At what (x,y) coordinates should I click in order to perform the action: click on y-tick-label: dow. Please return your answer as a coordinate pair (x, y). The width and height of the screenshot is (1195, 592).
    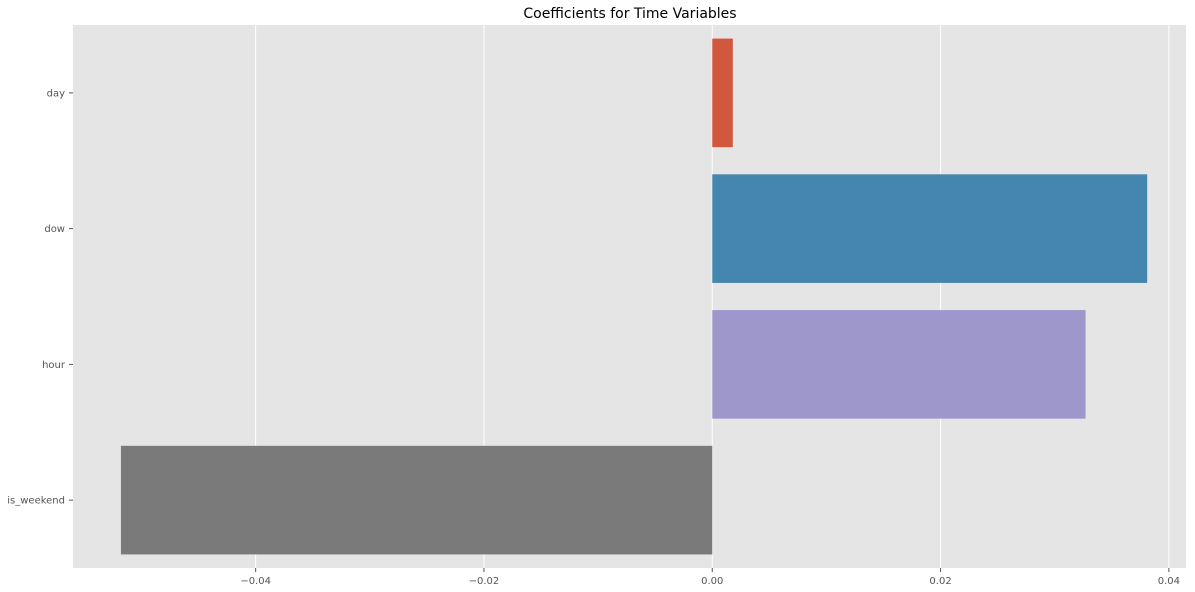
    Looking at the image, I should click on (54, 229).